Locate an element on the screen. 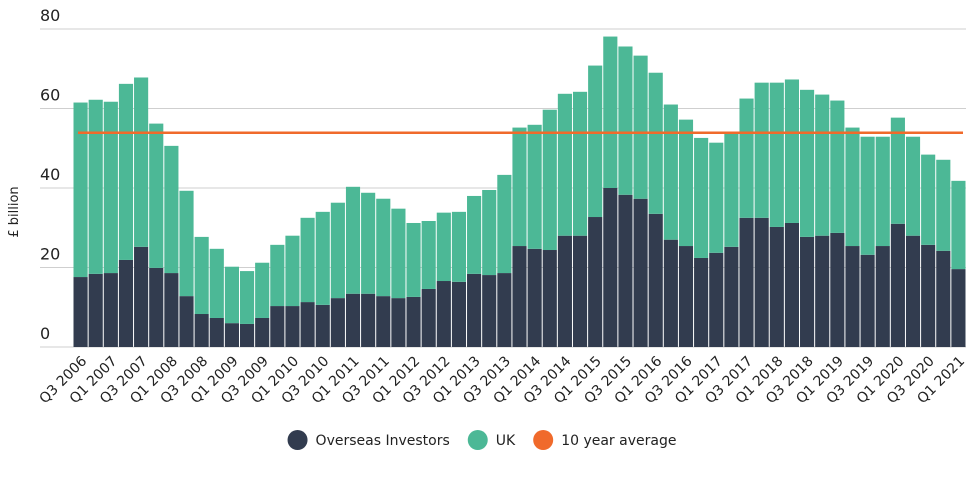 This screenshot has width=966, height=481. y-axis-label: £ billion is located at coordinates (14, 211).